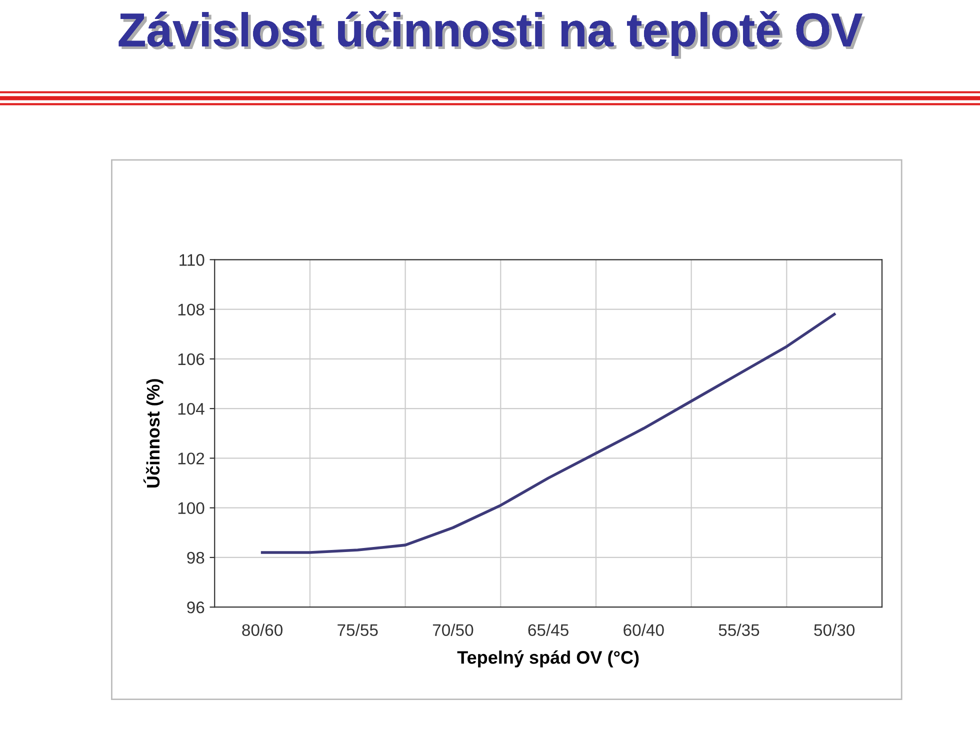 The image size is (980, 744). What do you see at coordinates (492, 34) in the screenshot?
I see `chart-title: Závislost účinnosti na teplotě OV` at bounding box center [492, 34].